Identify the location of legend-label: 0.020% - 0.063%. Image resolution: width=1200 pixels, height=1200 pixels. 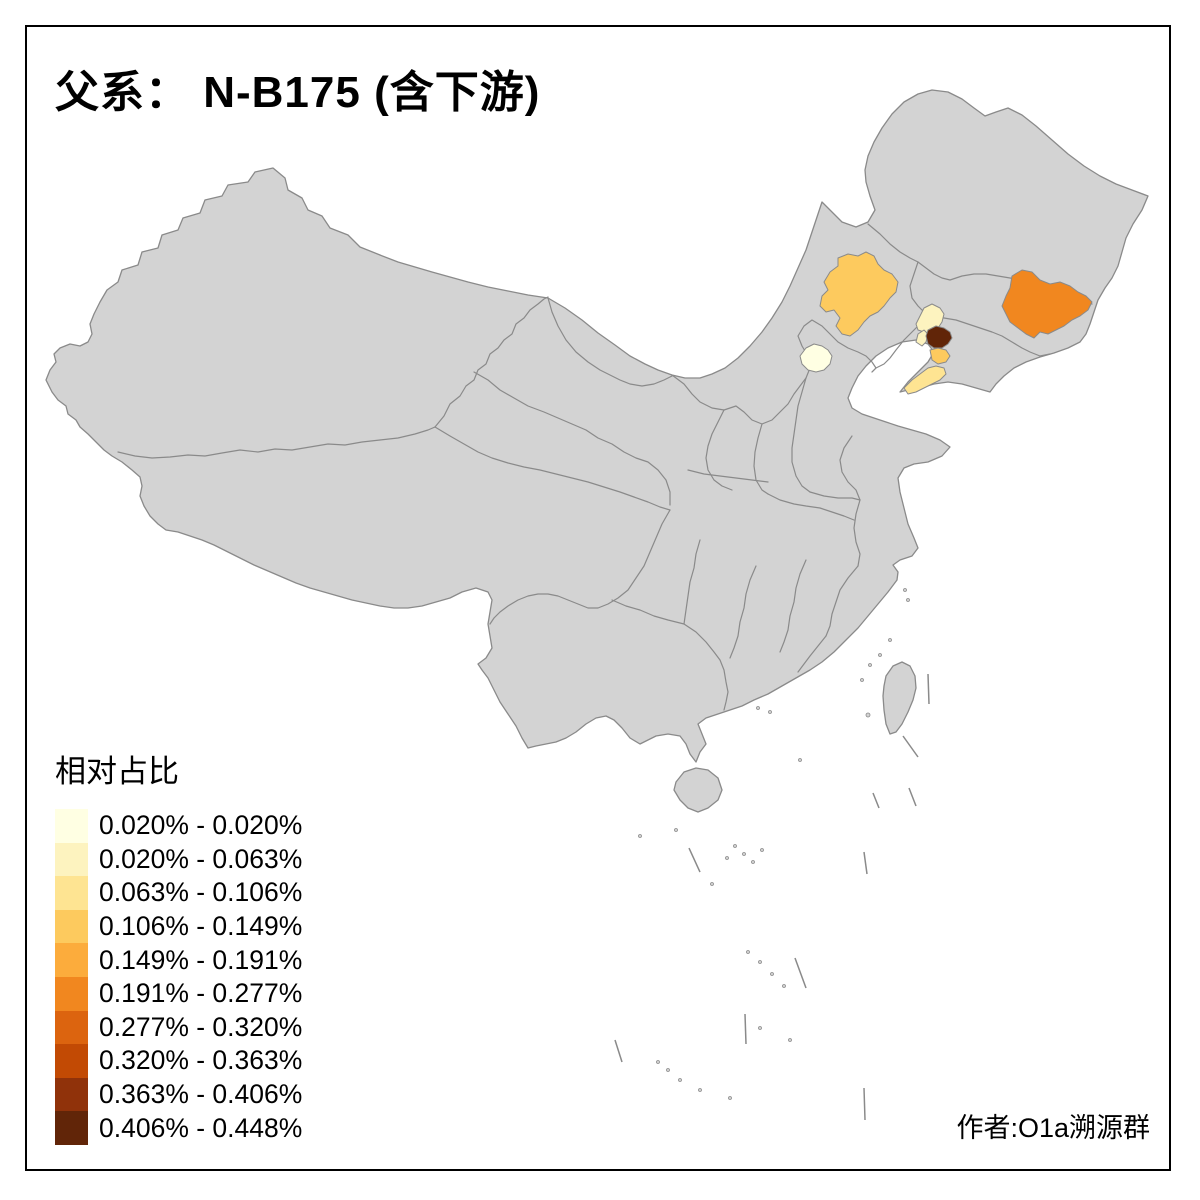
(201, 858).